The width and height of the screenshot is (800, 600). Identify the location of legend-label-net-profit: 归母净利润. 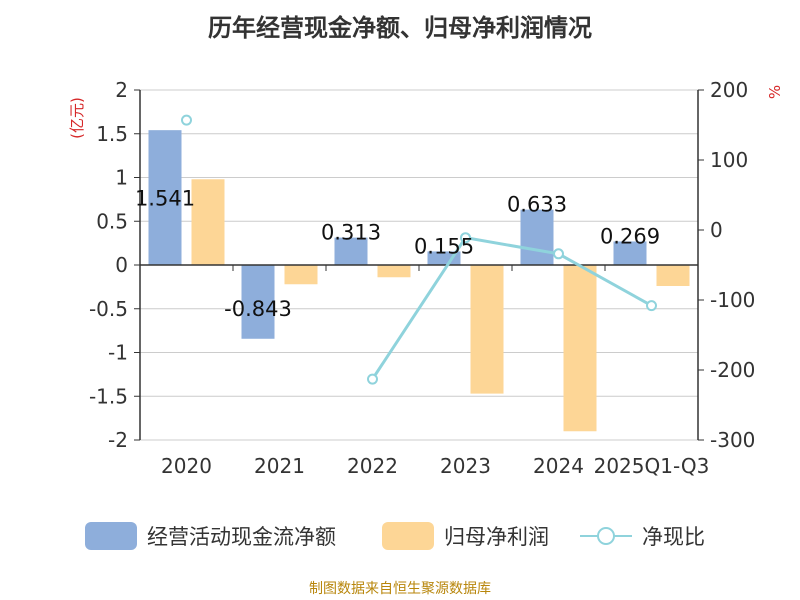
(496, 537).